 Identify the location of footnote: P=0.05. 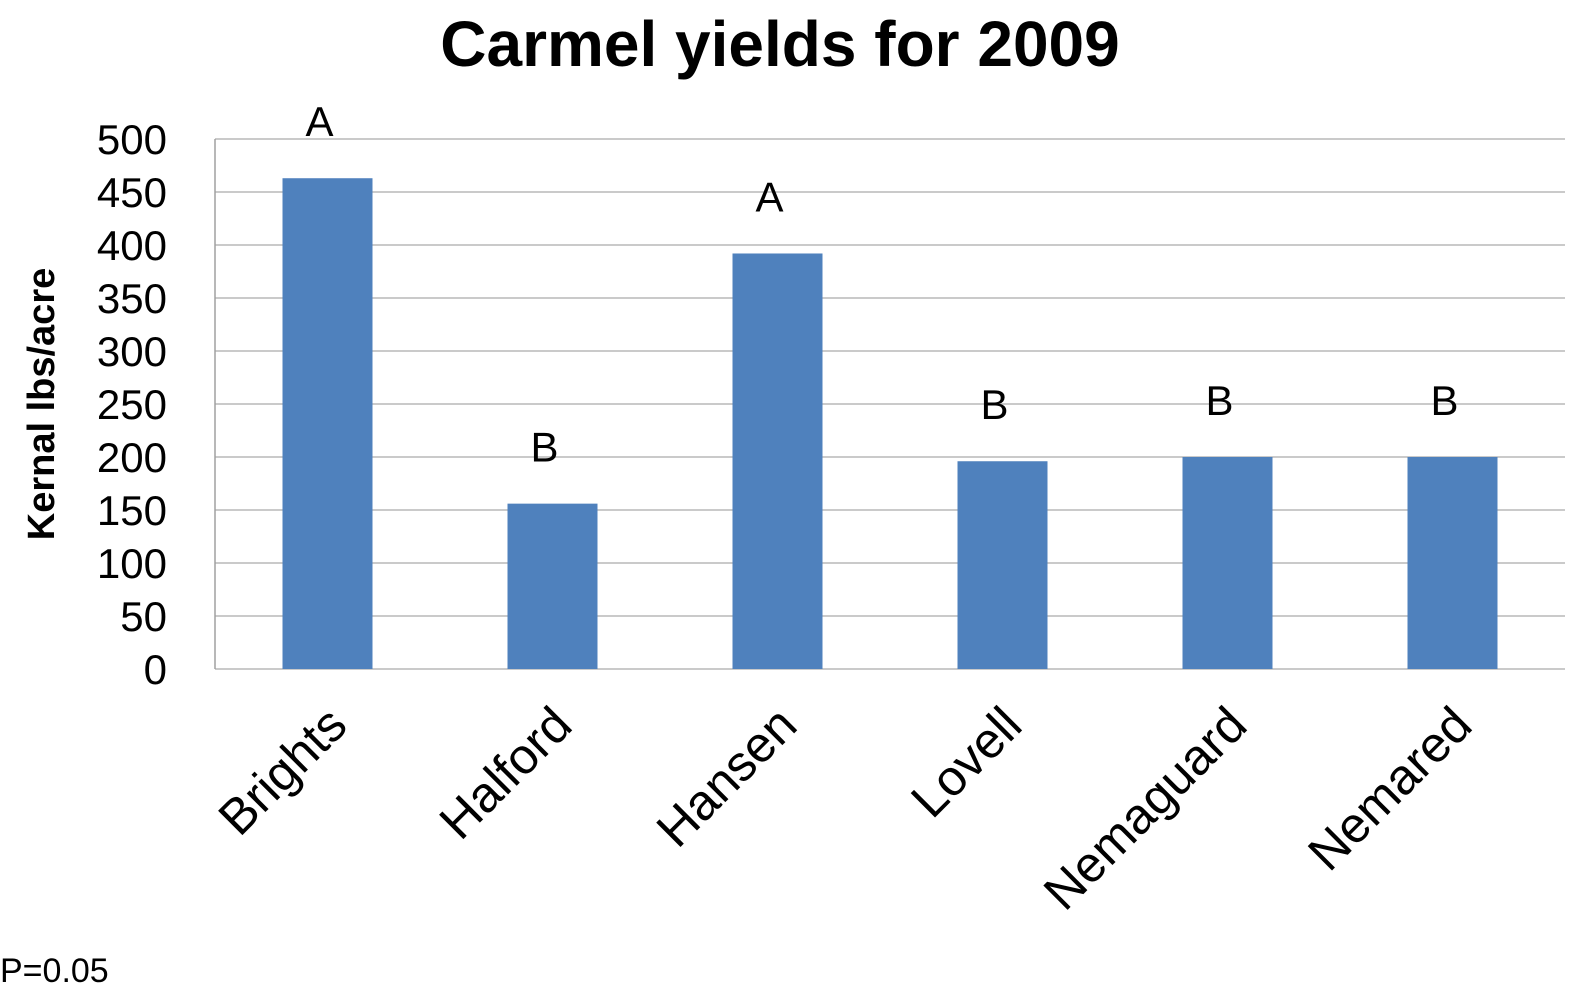
(54, 971).